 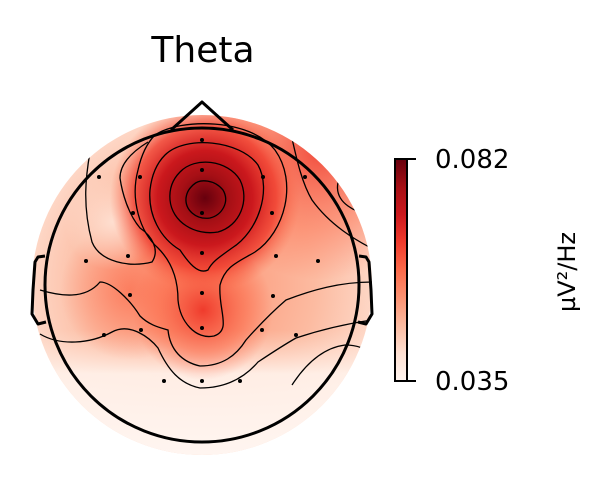 What do you see at coordinates (365, 290) in the screenshot?
I see `right-ear-outline` at bounding box center [365, 290].